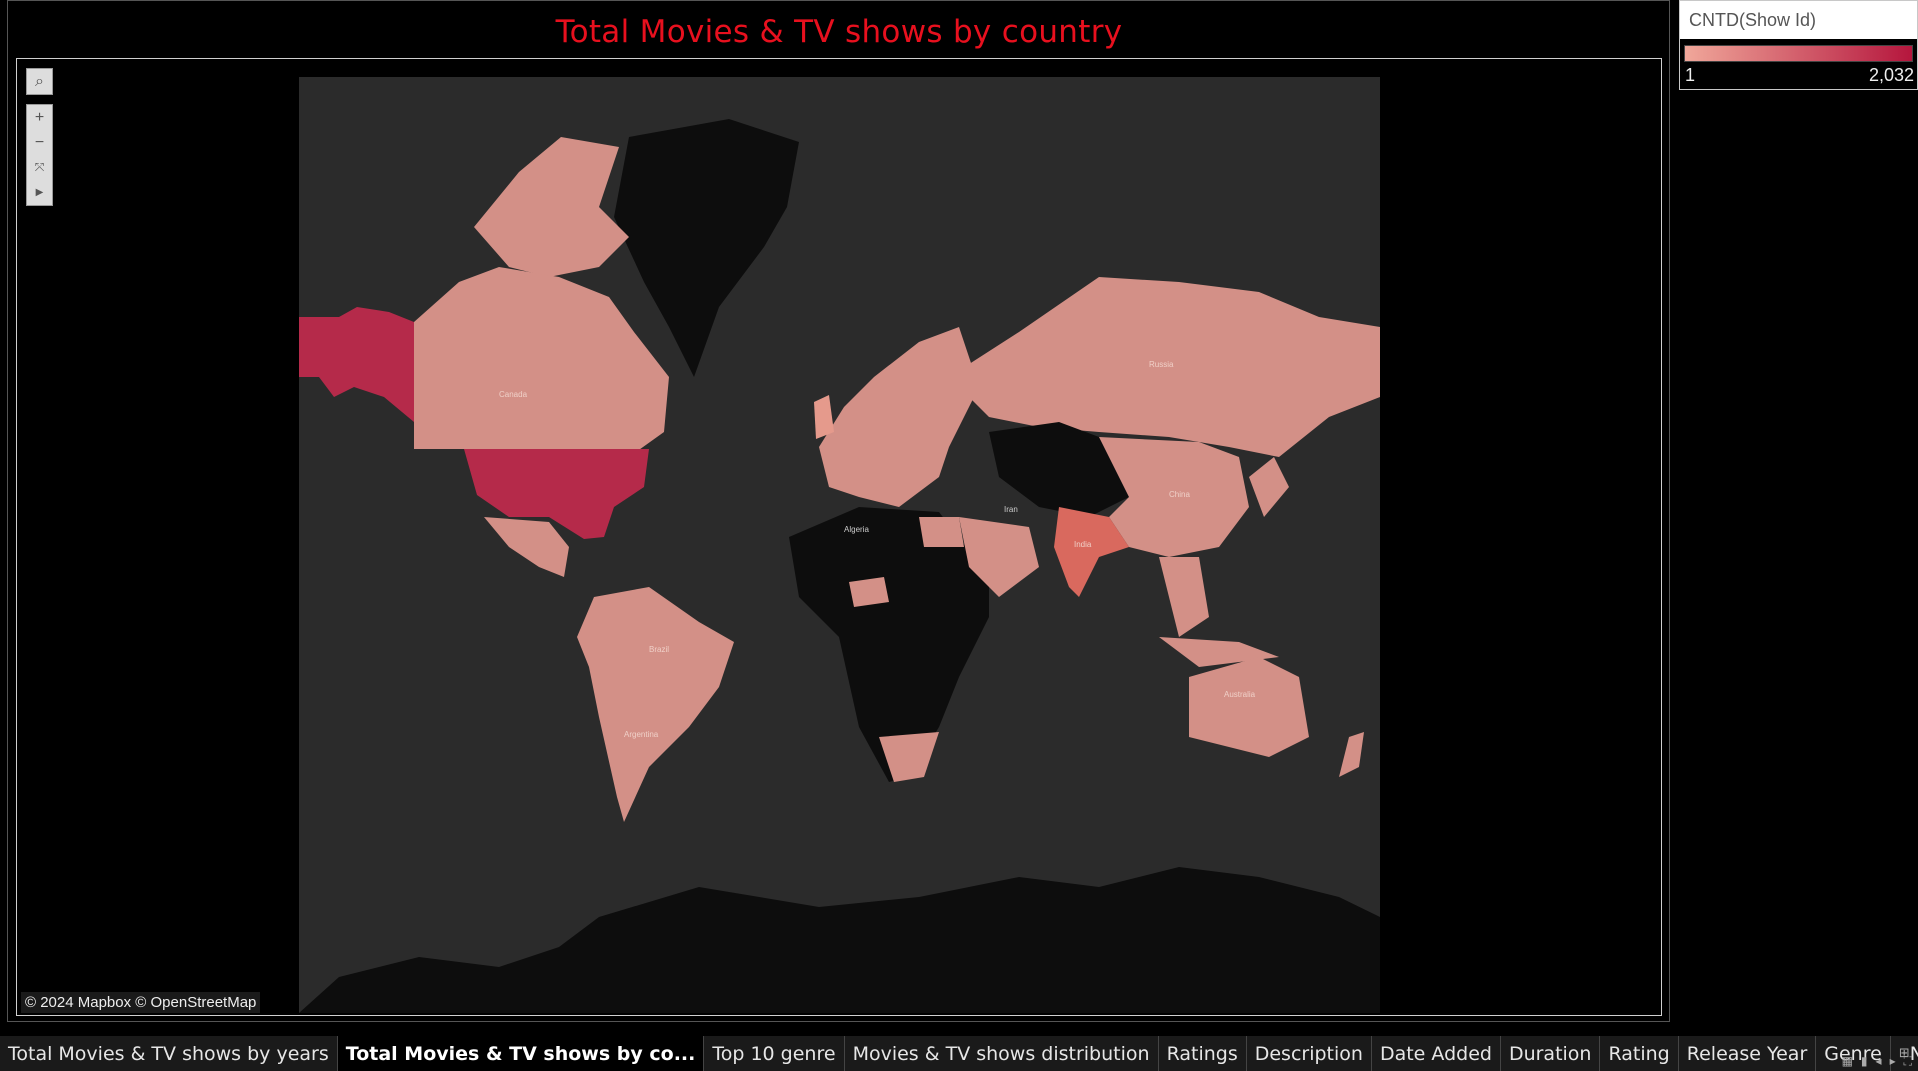 The image size is (1918, 1071). What do you see at coordinates (1748, 1053) in the screenshot?
I see `sheet-tab: Release Year` at bounding box center [1748, 1053].